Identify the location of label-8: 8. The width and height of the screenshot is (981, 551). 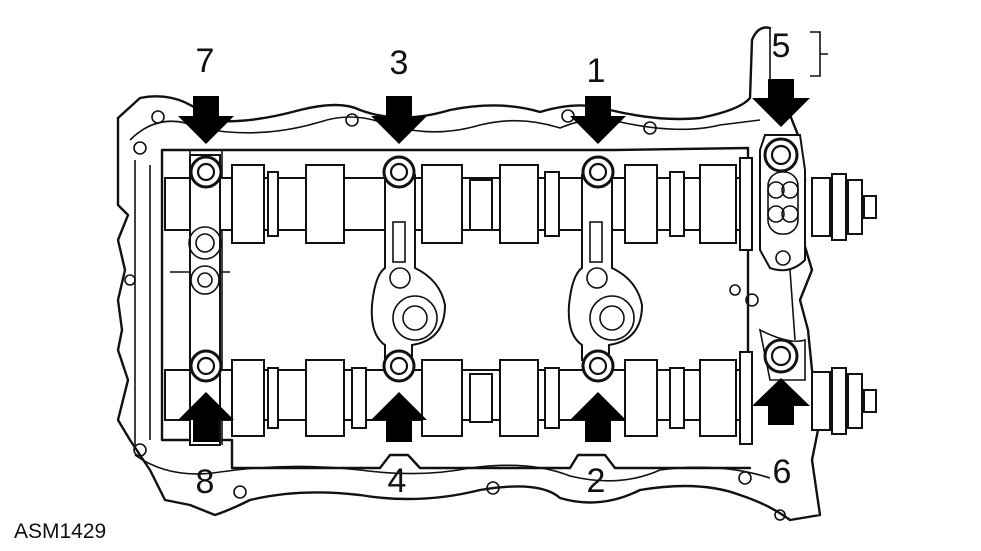
(205, 482).